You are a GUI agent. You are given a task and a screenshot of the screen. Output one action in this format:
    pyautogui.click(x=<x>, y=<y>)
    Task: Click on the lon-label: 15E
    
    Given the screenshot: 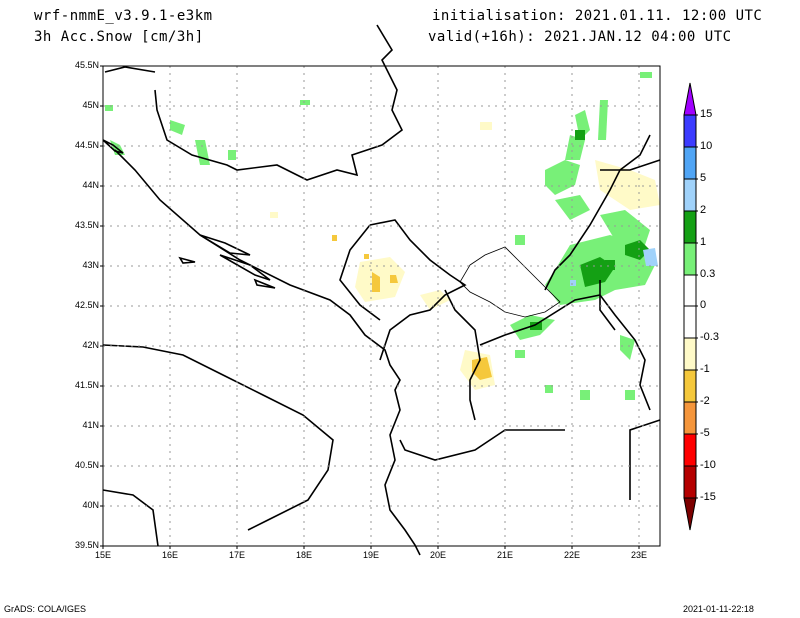 What is the action you would take?
    pyautogui.click(x=103, y=555)
    